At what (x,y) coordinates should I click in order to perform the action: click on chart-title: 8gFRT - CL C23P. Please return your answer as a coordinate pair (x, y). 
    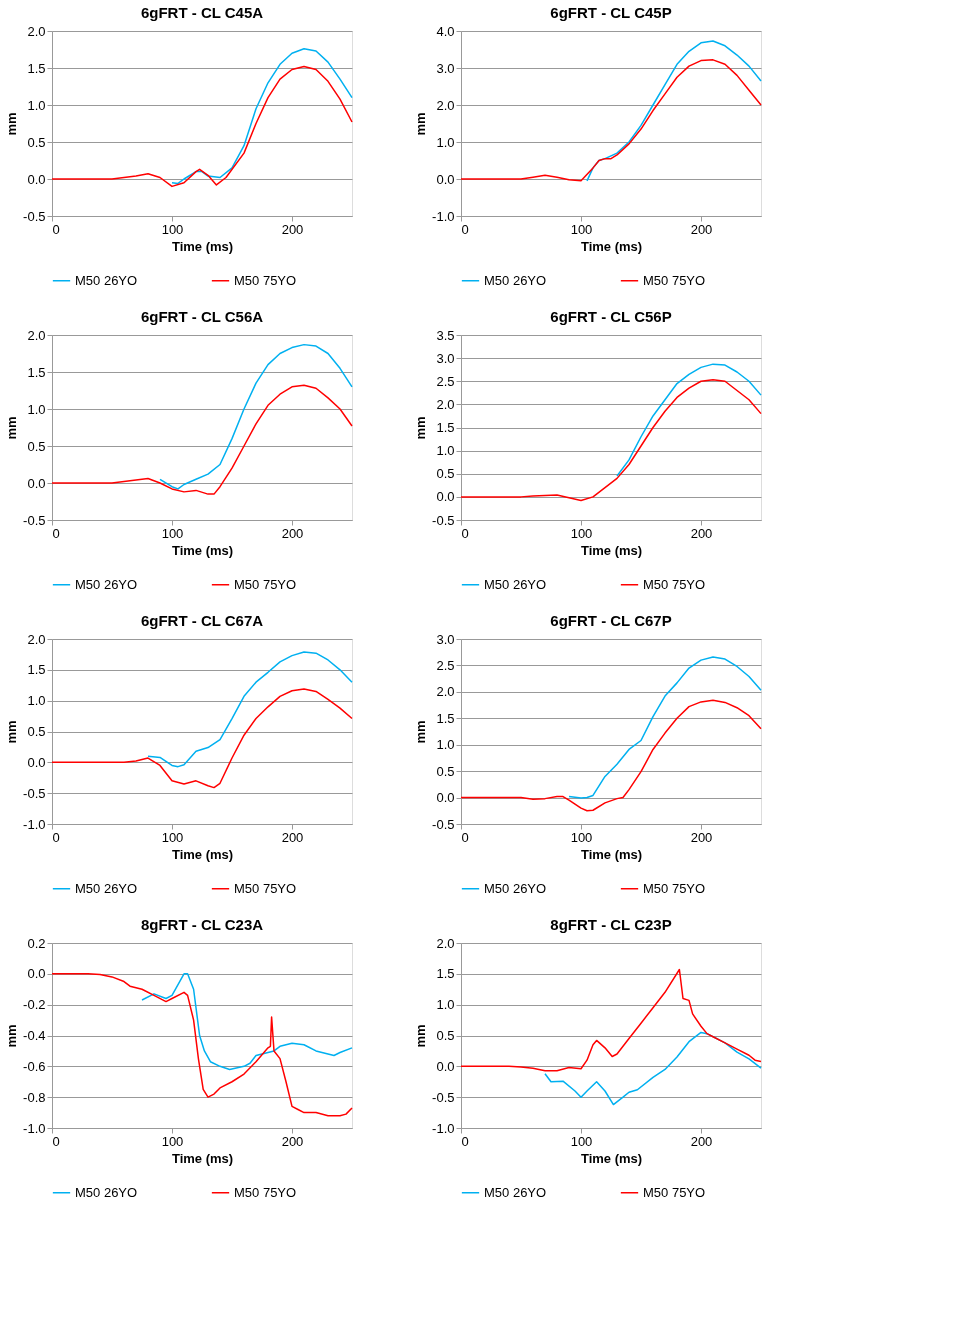
    Looking at the image, I should click on (611, 924).